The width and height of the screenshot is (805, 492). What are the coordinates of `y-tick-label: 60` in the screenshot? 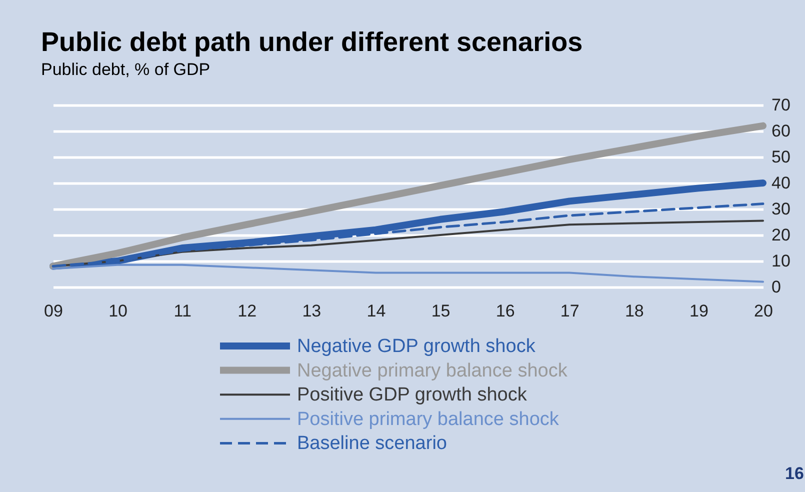 It's located at (781, 131).